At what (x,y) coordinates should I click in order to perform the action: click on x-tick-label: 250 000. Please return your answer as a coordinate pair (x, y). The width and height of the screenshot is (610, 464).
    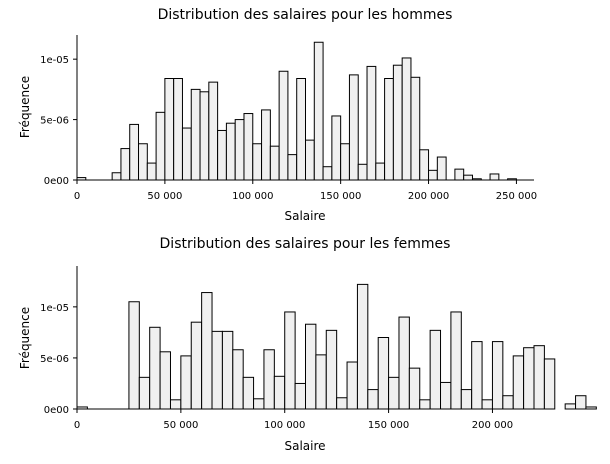
    Looking at the image, I should click on (516, 196).